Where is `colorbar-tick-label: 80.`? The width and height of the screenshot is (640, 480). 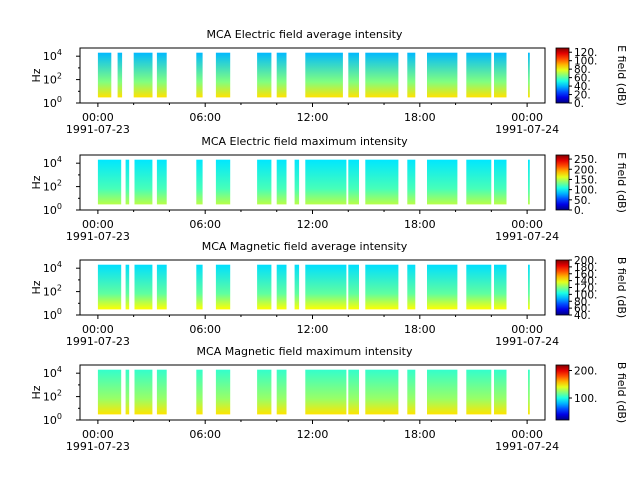 colorbar-tick-label: 80. is located at coordinates (582, 70).